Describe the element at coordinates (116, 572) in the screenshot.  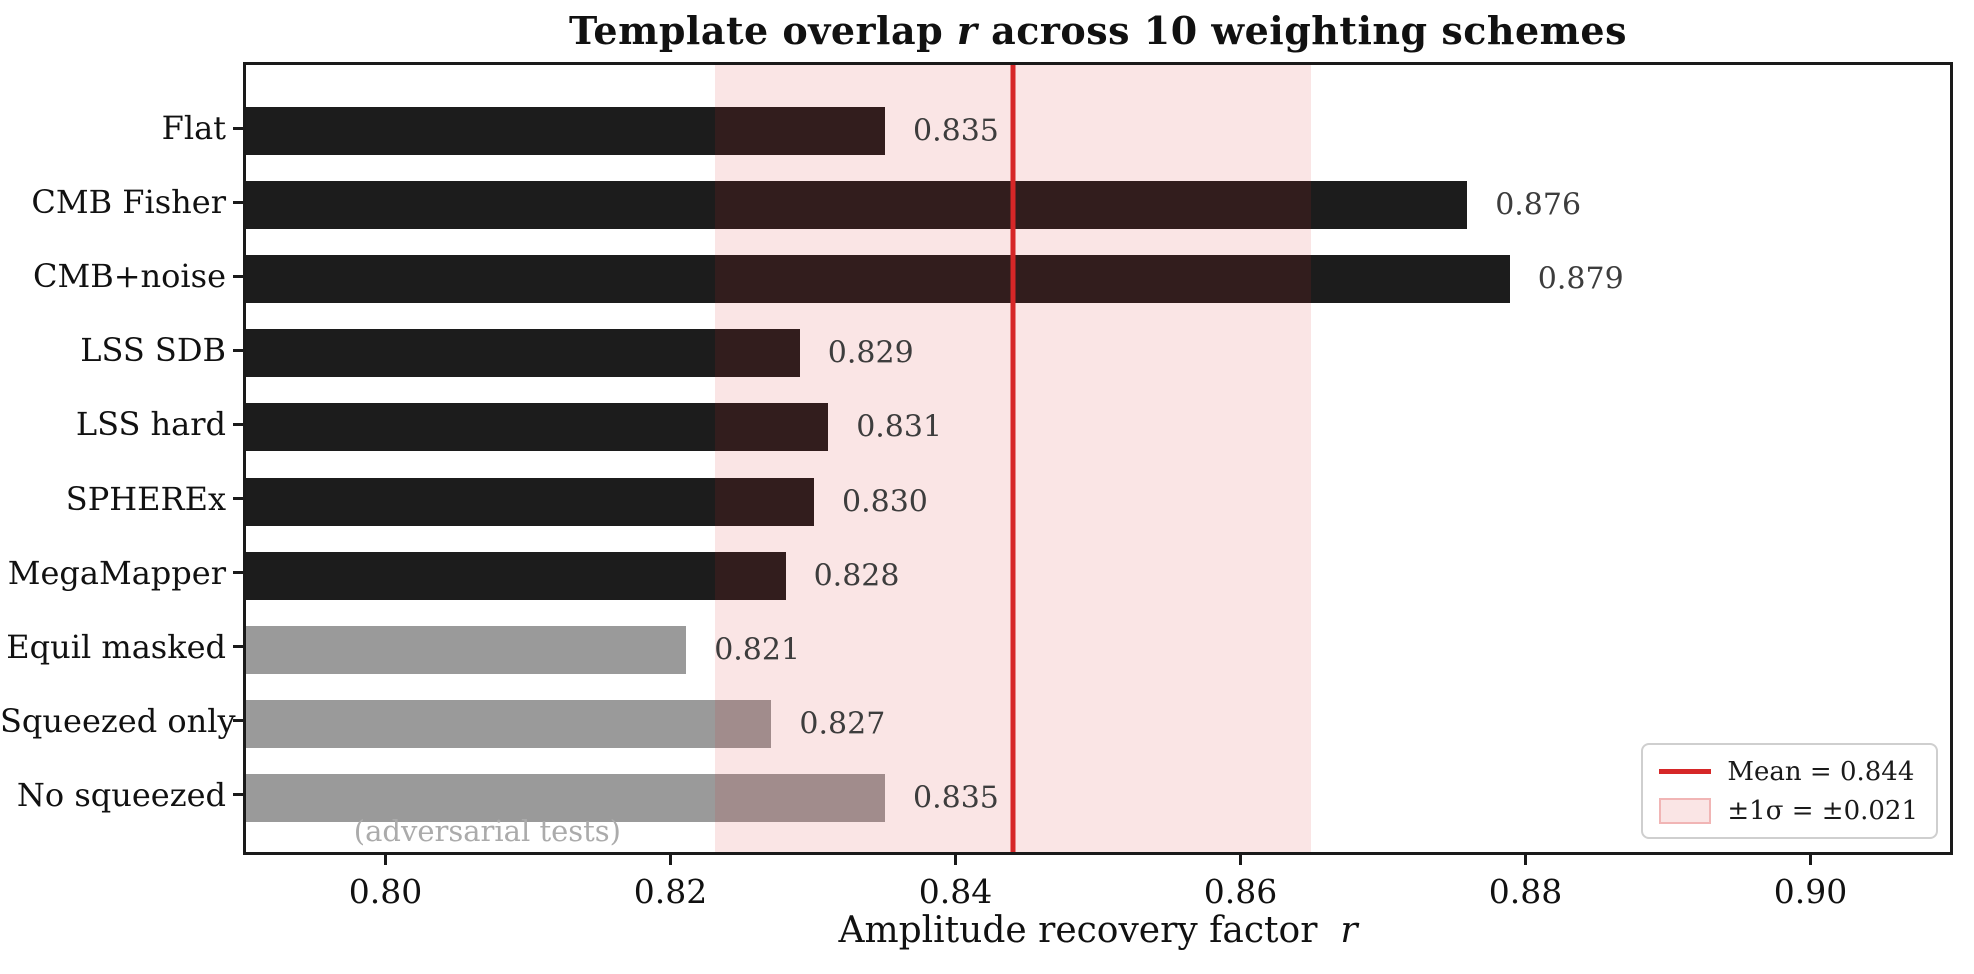
I see `y-tick-label: MegaMapper` at that location.